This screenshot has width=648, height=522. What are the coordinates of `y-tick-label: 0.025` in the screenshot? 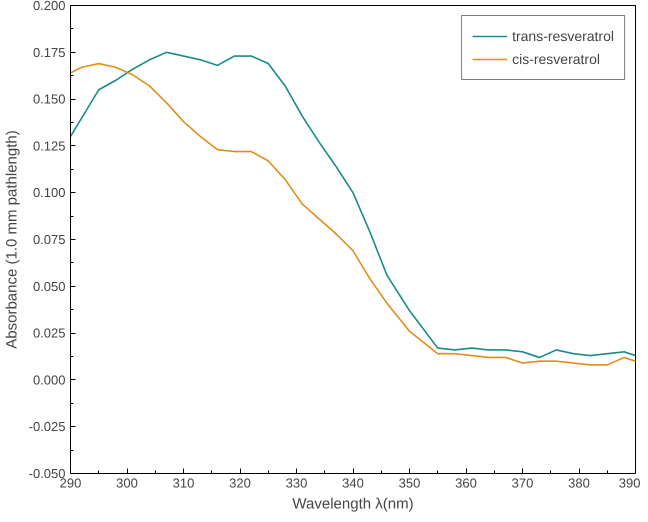 It's located at (49, 333).